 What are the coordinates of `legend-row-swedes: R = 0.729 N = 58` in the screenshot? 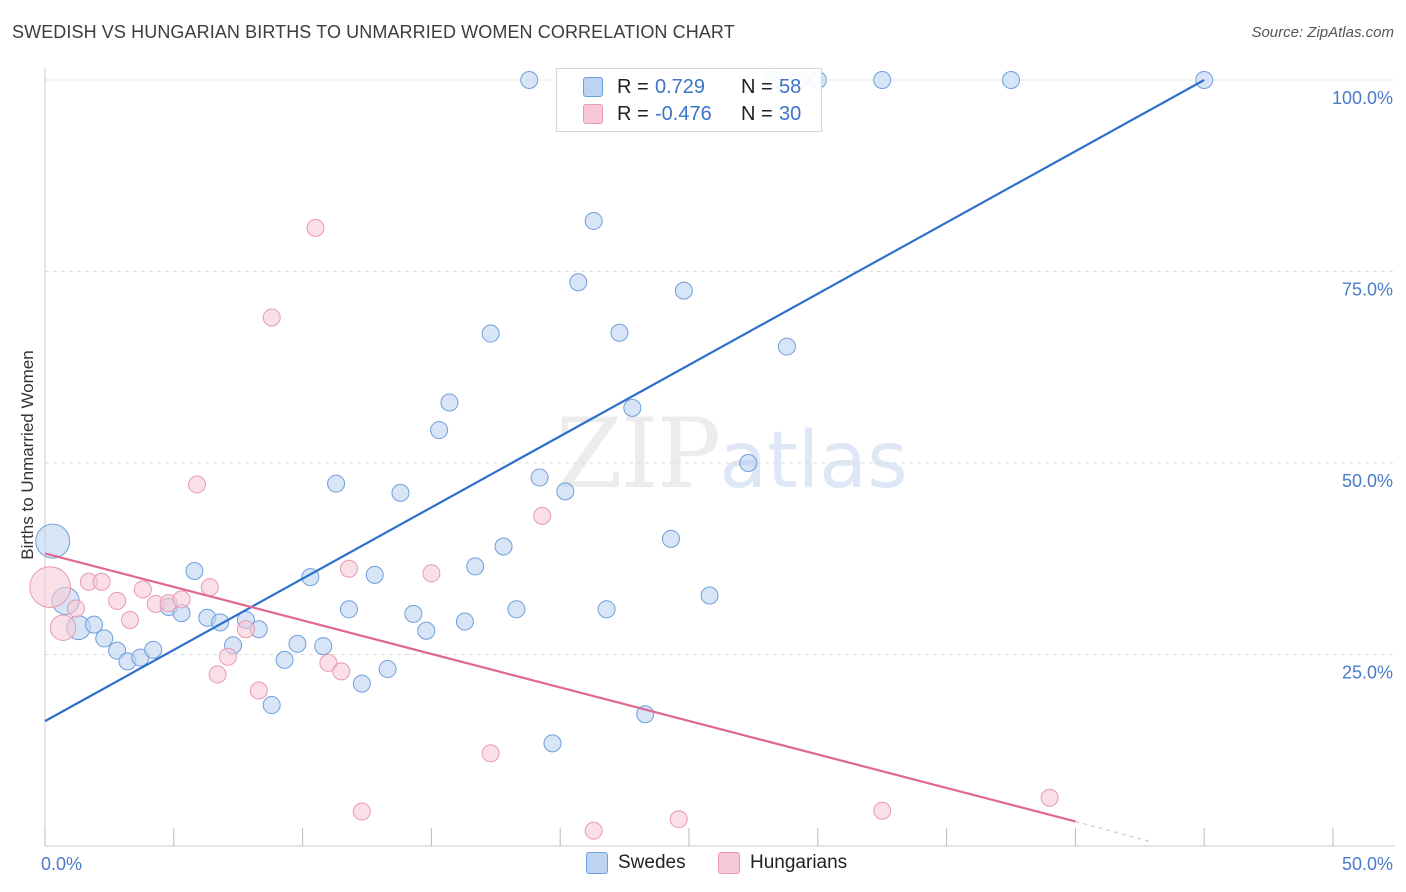 It's located at (679, 87).